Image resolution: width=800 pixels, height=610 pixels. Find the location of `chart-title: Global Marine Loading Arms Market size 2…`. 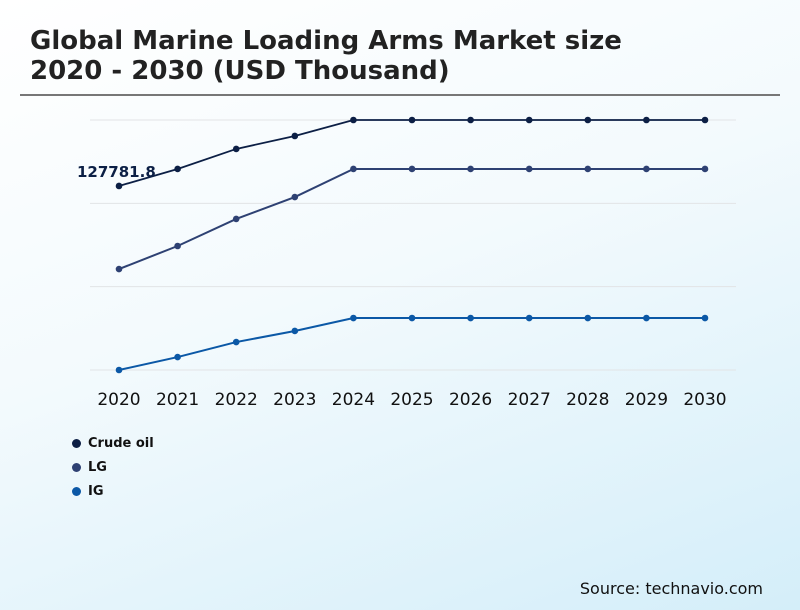

chart-title: Global Marine Loading Arms Market size 2… is located at coordinates (326, 56).